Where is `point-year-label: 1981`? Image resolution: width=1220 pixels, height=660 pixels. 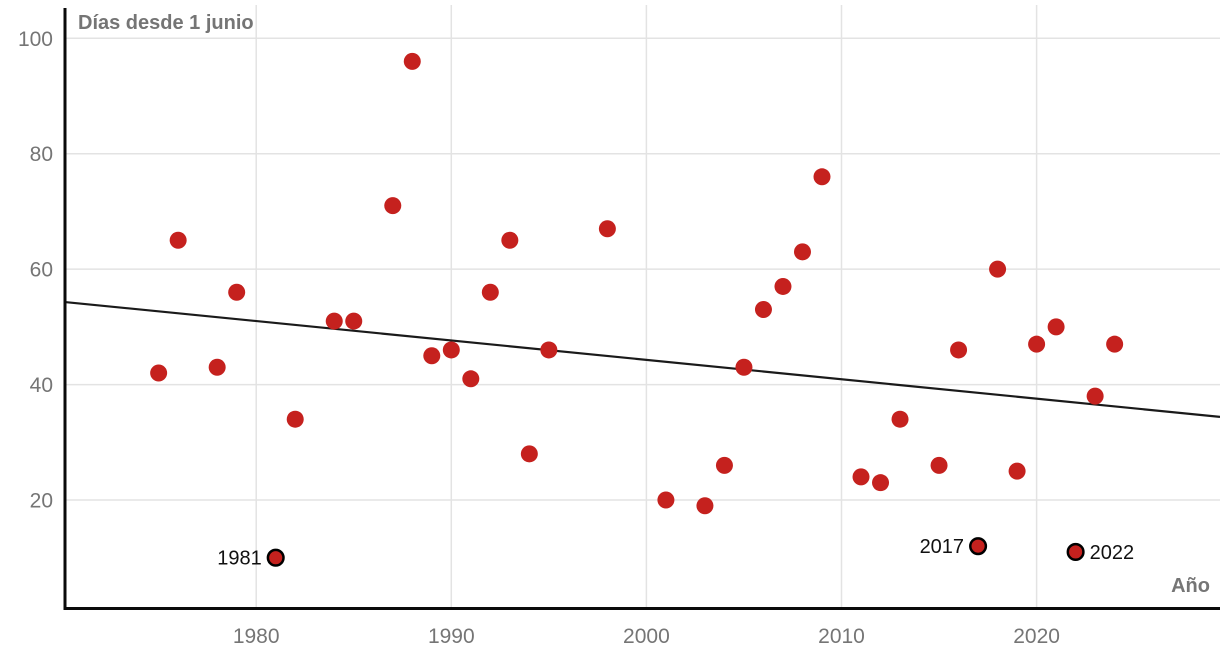 point-year-label: 1981 is located at coordinates (239, 559).